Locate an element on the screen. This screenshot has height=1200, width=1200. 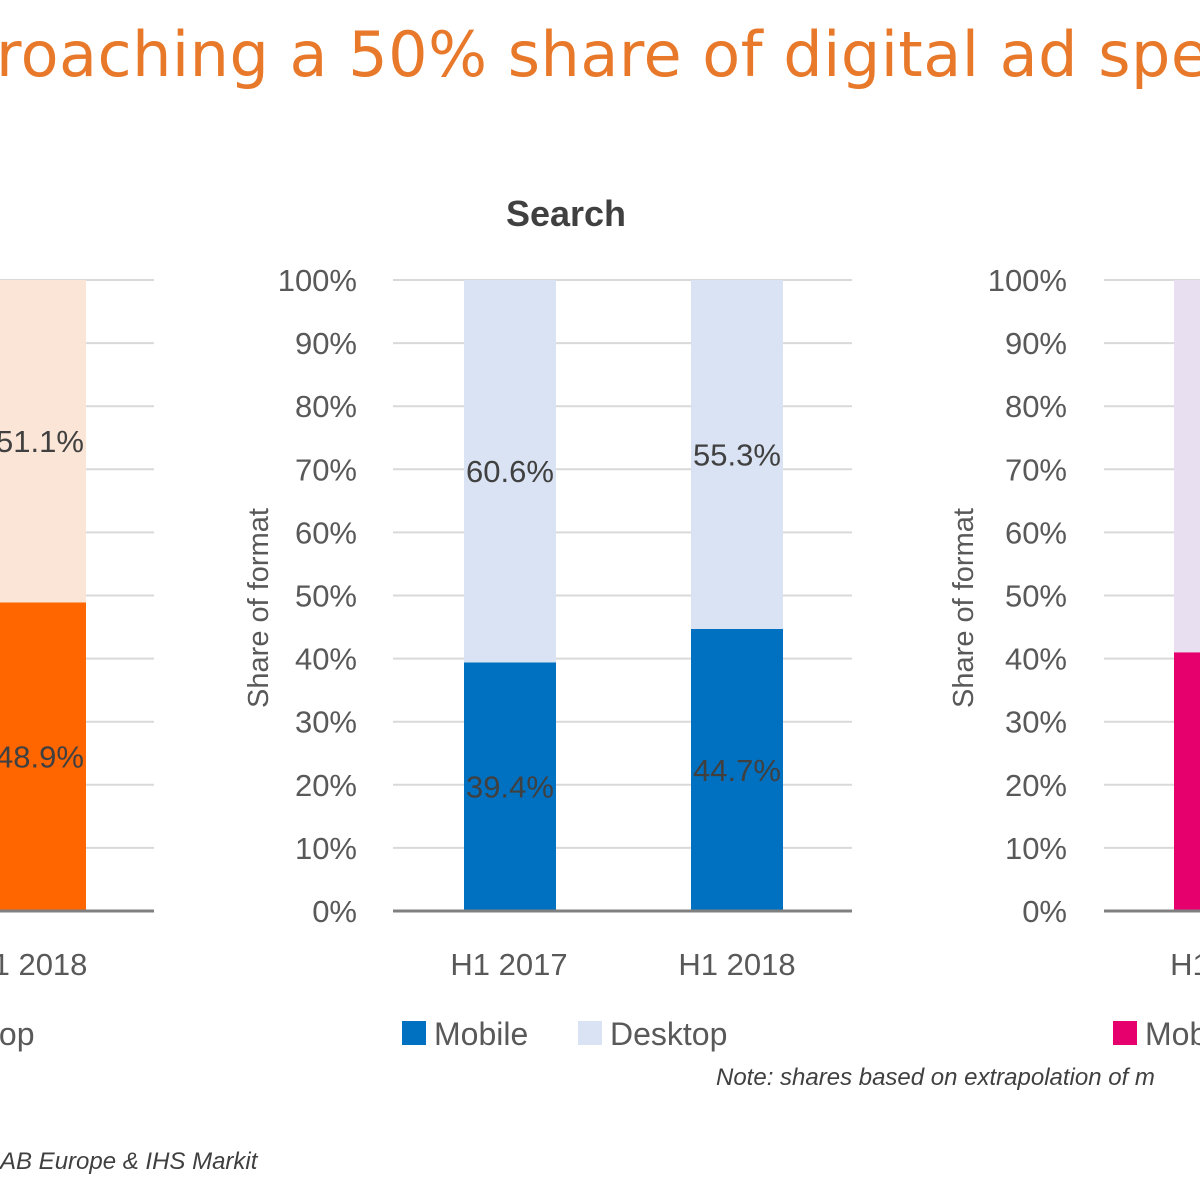
headline: roaching a 50% share of digital ad spen is located at coordinates (600, 54).